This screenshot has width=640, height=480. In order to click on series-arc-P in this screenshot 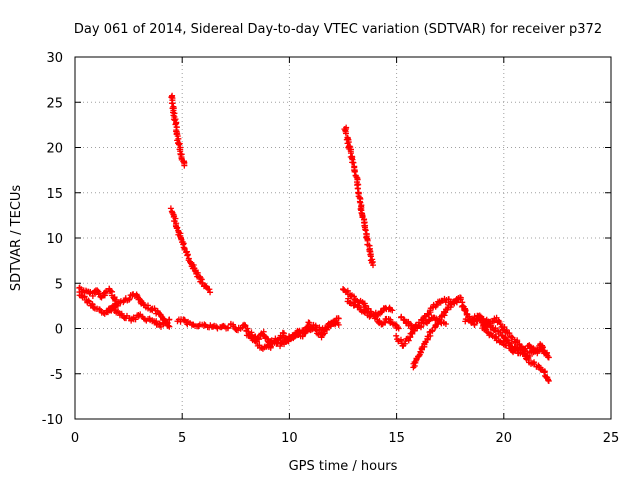, I will do `click(514, 341)`.